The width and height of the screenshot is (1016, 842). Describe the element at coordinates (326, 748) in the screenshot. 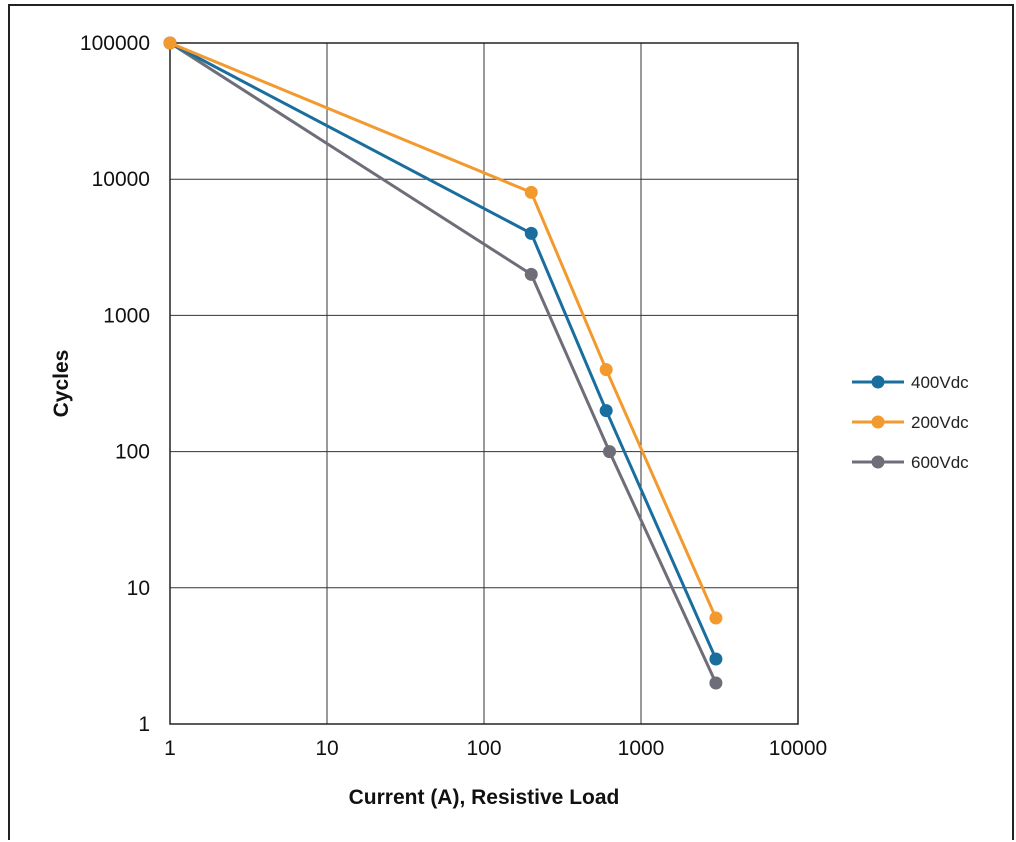

I see `x-tick-label: 10` at that location.